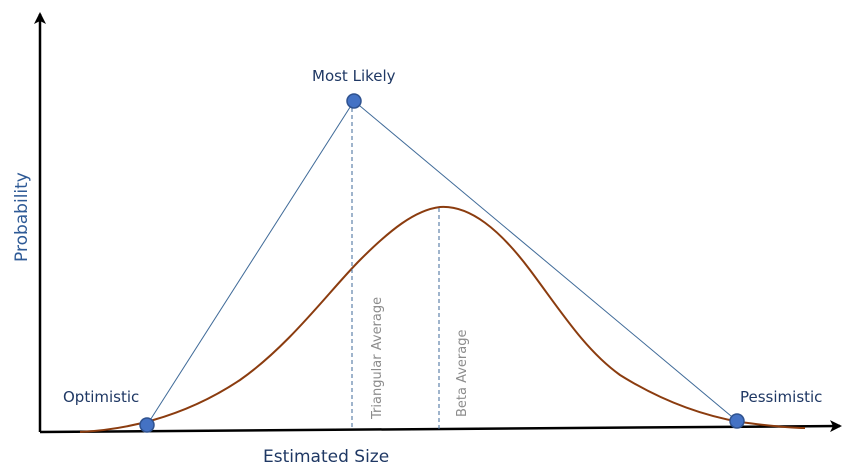  What do you see at coordinates (22, 217) in the screenshot?
I see `y-axis-label: Probability` at bounding box center [22, 217].